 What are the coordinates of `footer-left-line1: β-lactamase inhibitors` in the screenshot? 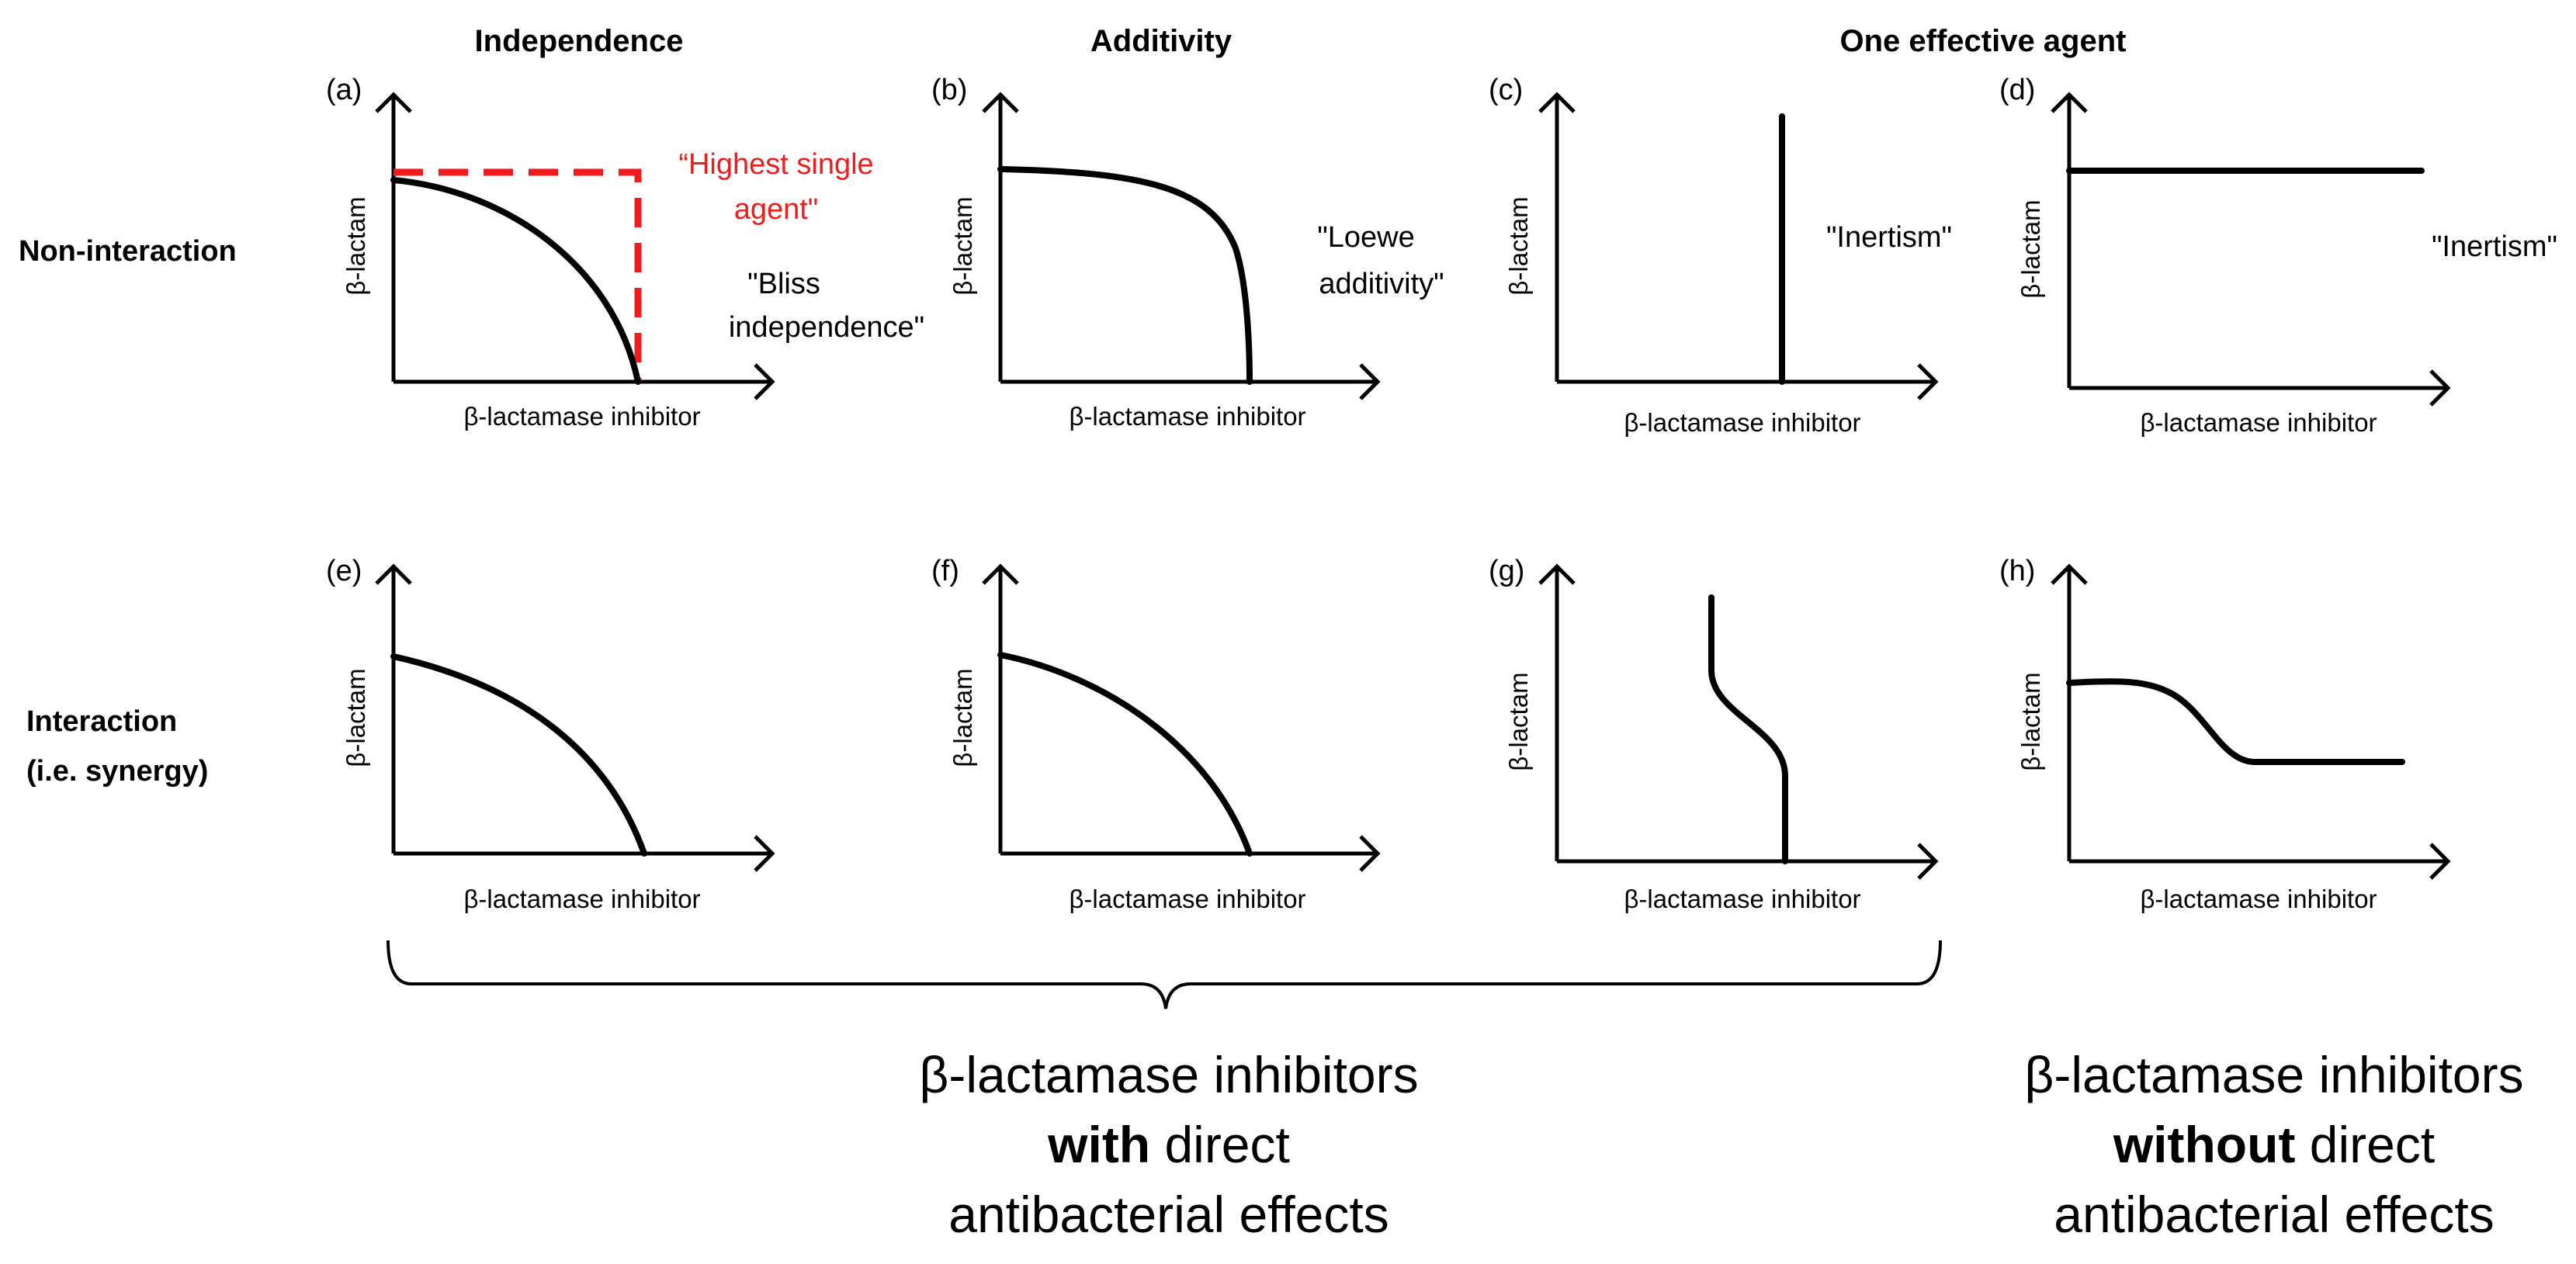 It's located at (1168, 1075).